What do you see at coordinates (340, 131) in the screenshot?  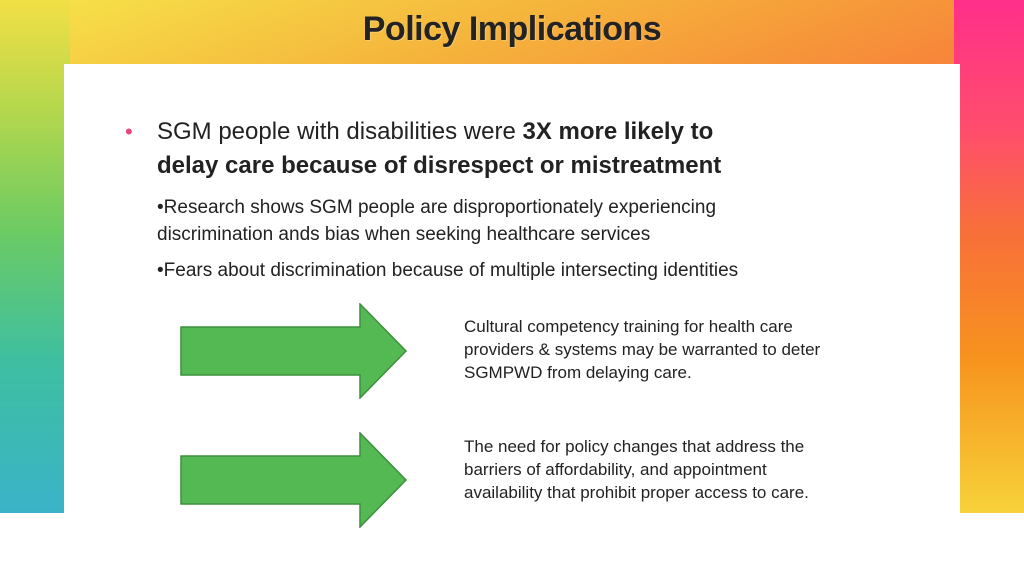 I see `main-bullet-plain: SGM people with disabilities were` at bounding box center [340, 131].